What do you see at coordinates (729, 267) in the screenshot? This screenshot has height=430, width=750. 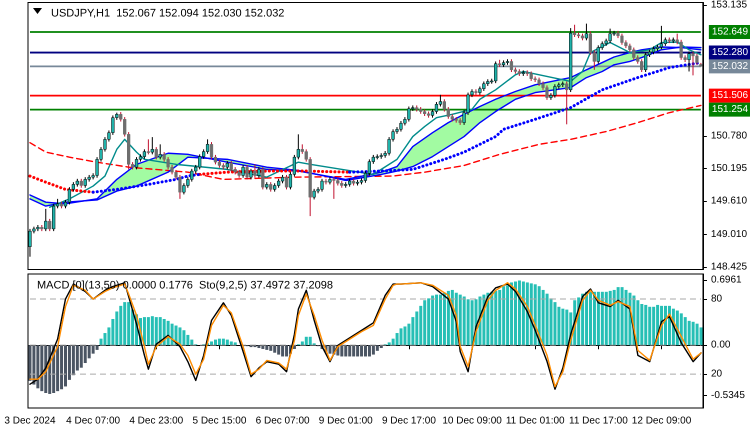 I see `y-tick-label: 148.425` at bounding box center [729, 267].